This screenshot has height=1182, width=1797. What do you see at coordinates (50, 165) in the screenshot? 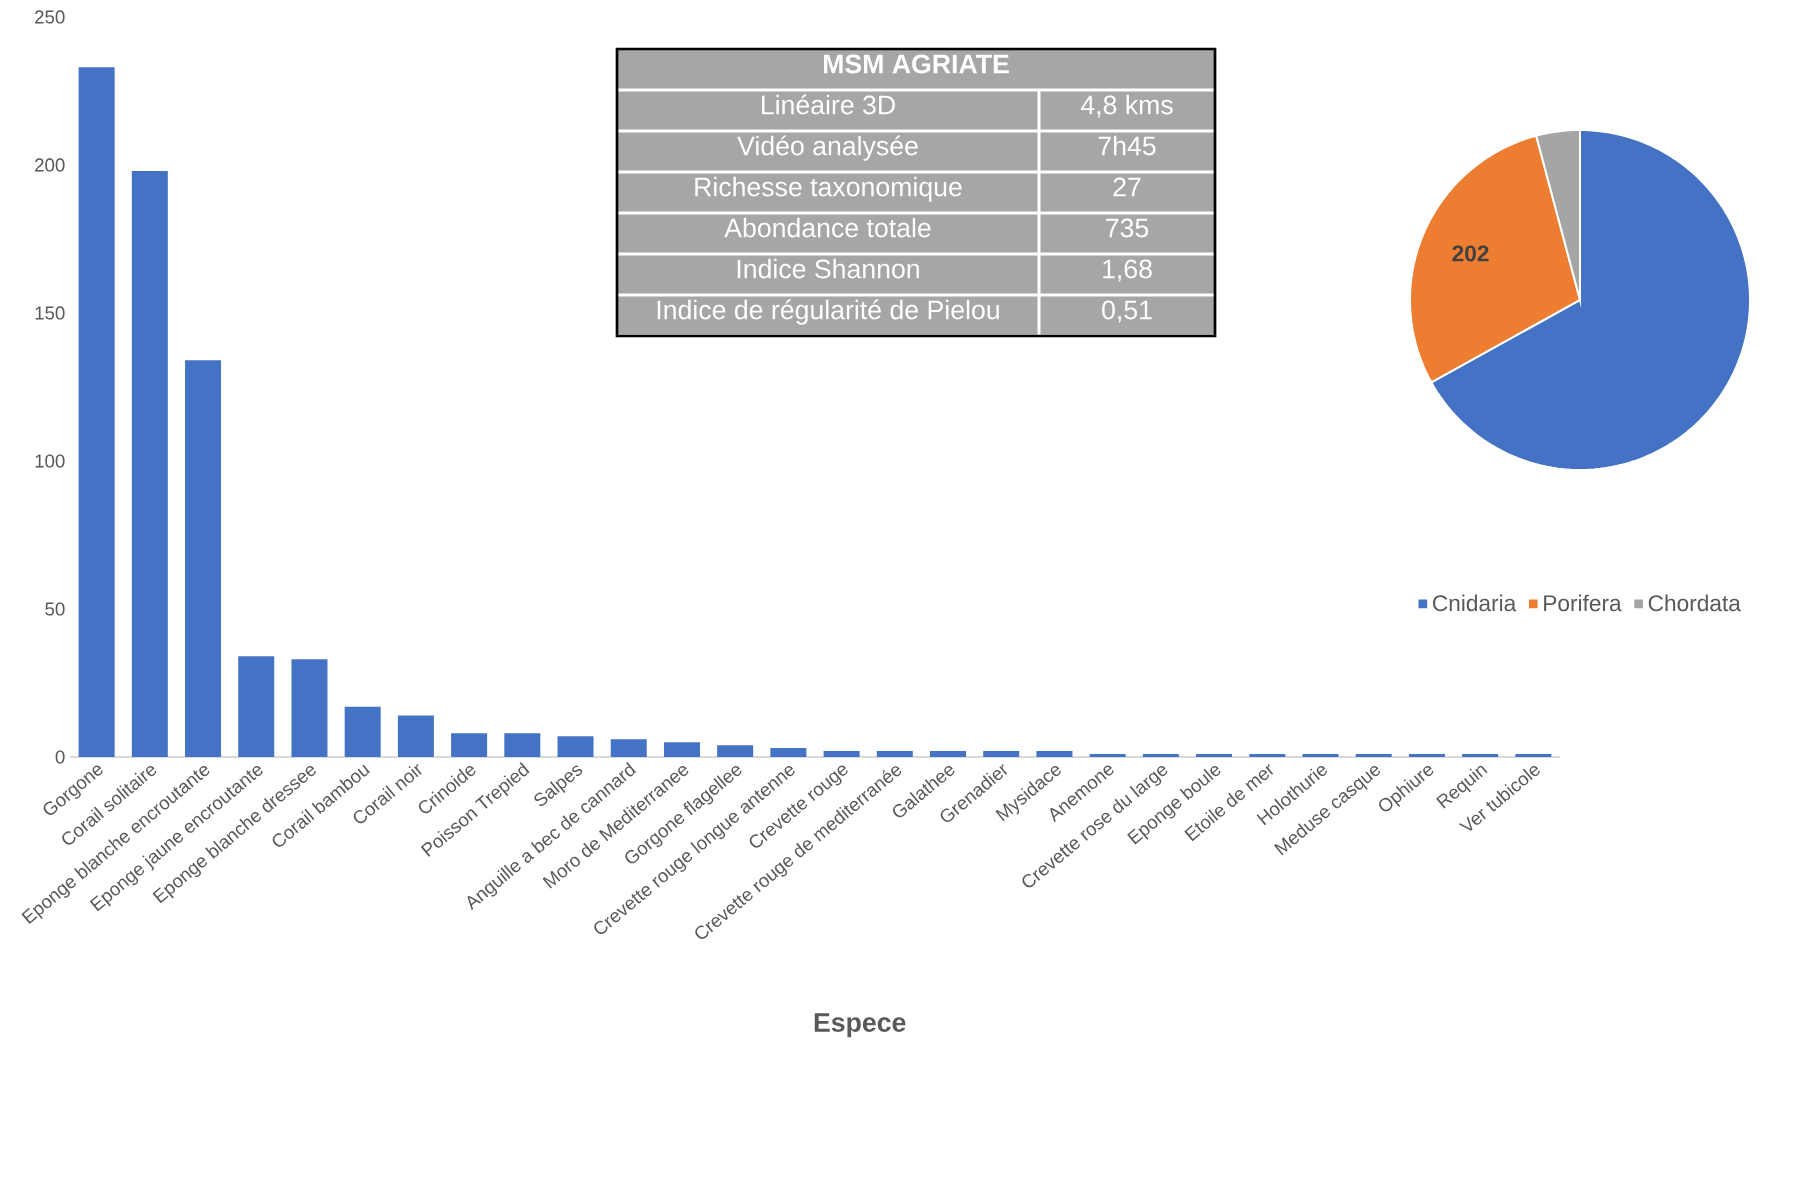
I see `y-tick-label: 200` at bounding box center [50, 165].